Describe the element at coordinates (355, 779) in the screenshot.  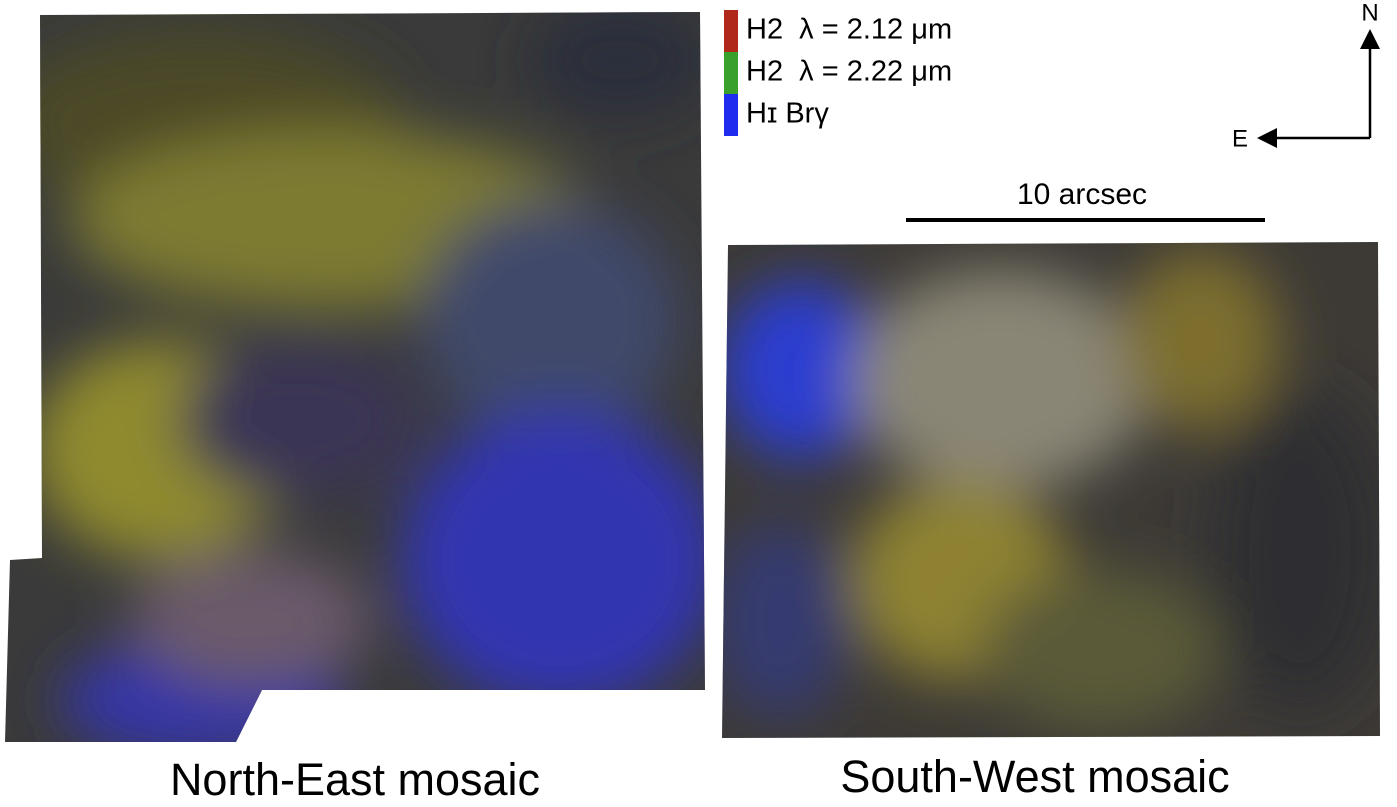
I see `panel-caption: North-East mosaic` at that location.